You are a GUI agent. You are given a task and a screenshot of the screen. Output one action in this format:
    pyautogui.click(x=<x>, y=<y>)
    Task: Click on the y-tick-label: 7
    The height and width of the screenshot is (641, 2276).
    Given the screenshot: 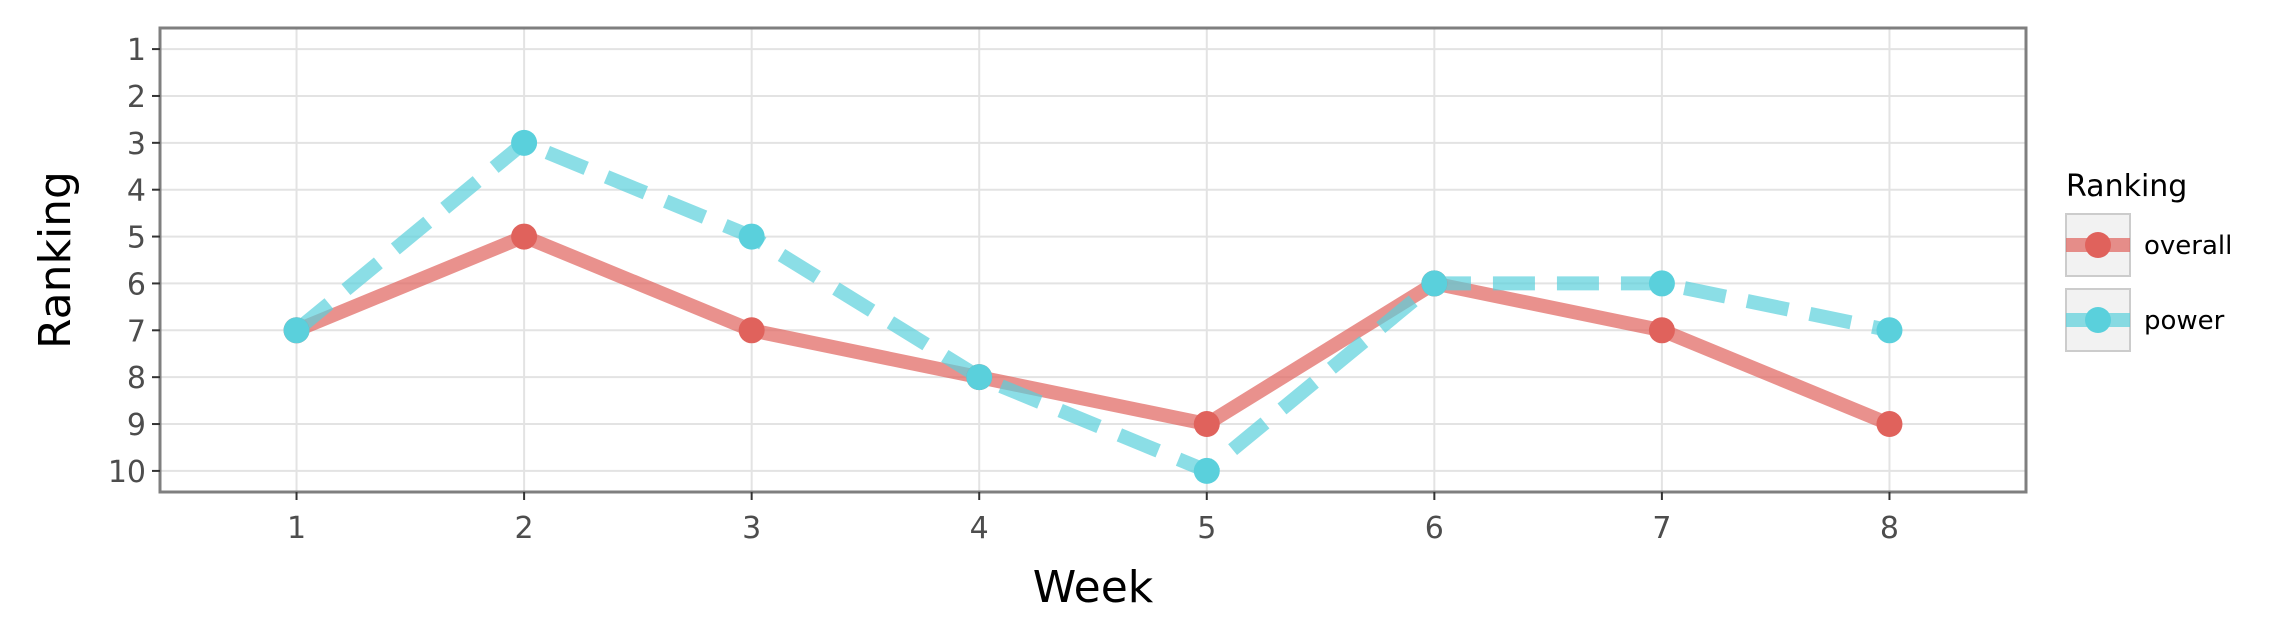 What is the action you would take?
    pyautogui.click(x=136, y=331)
    